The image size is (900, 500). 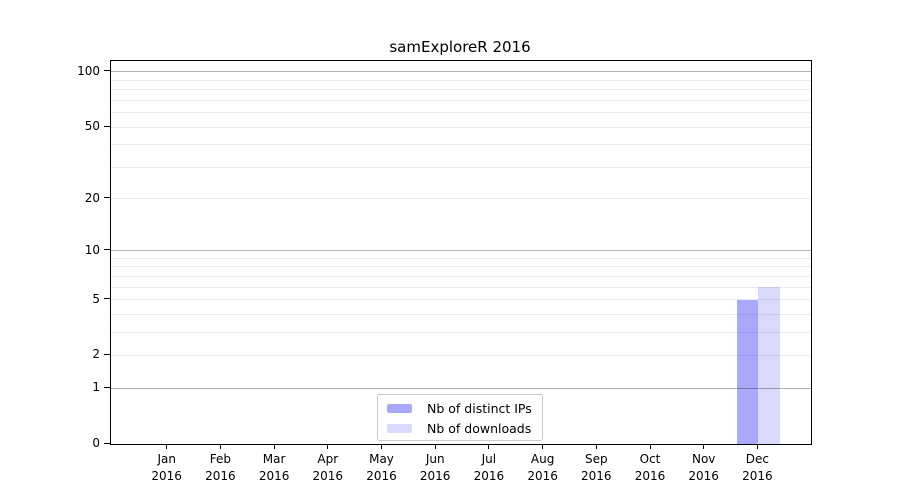 What do you see at coordinates (381, 446) in the screenshot?
I see `x-tick-mark-may` at bounding box center [381, 446].